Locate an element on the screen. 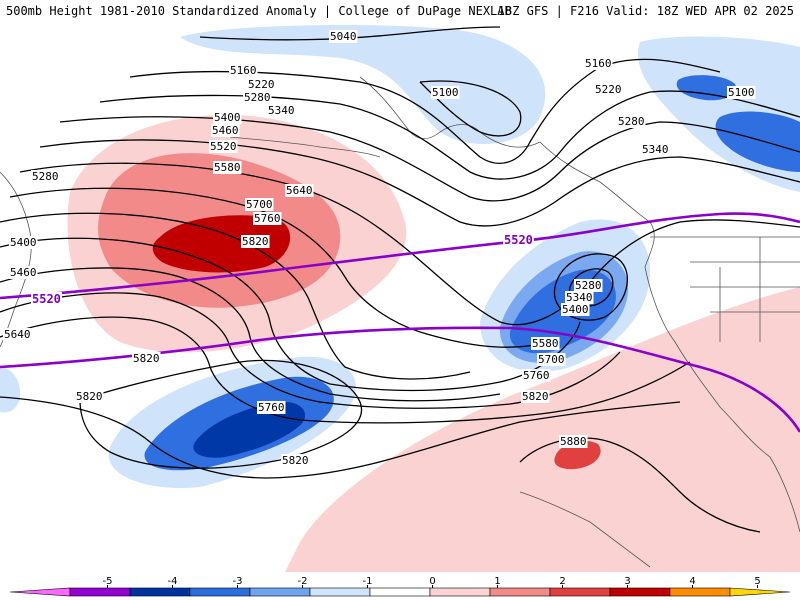 This screenshot has height=600, width=800. label-5280-west: 5280 is located at coordinates (45, 176).